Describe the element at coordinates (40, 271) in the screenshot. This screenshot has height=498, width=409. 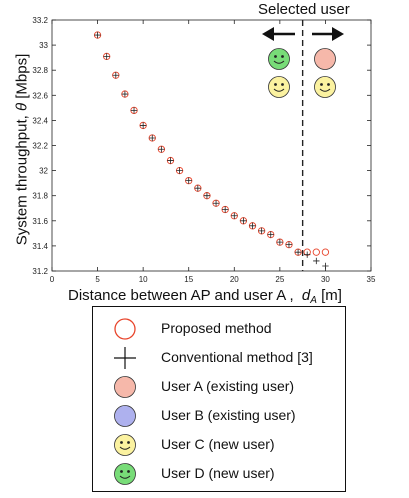
I see `y-tick-label: 31.2` at that location.